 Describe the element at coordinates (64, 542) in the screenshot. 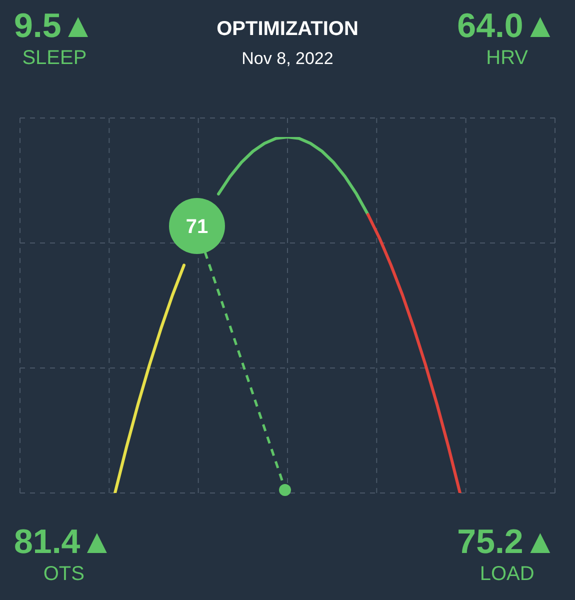

I see `text: 81.4▲` at that location.